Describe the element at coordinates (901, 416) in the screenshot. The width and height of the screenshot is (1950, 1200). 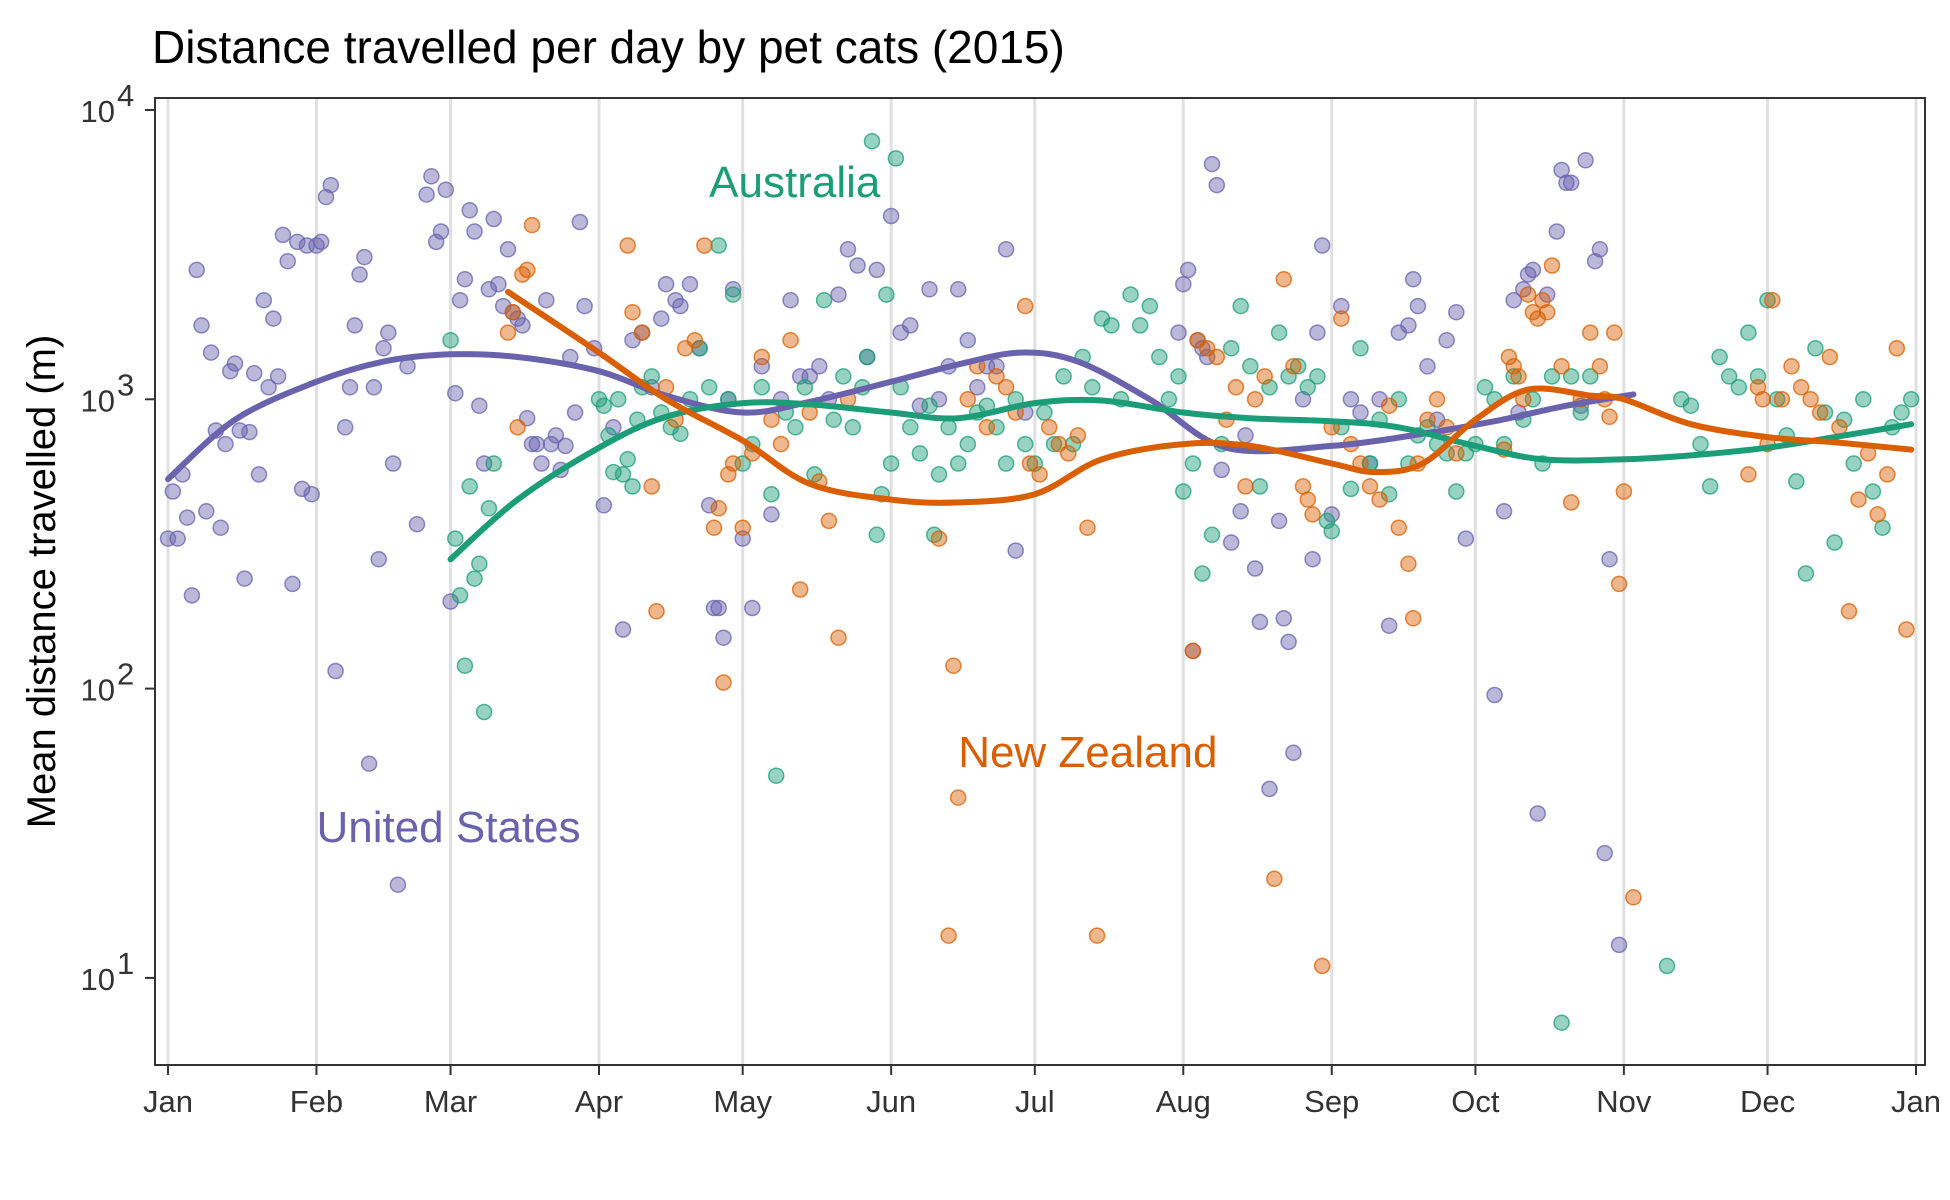
I see `trend-line` at that location.